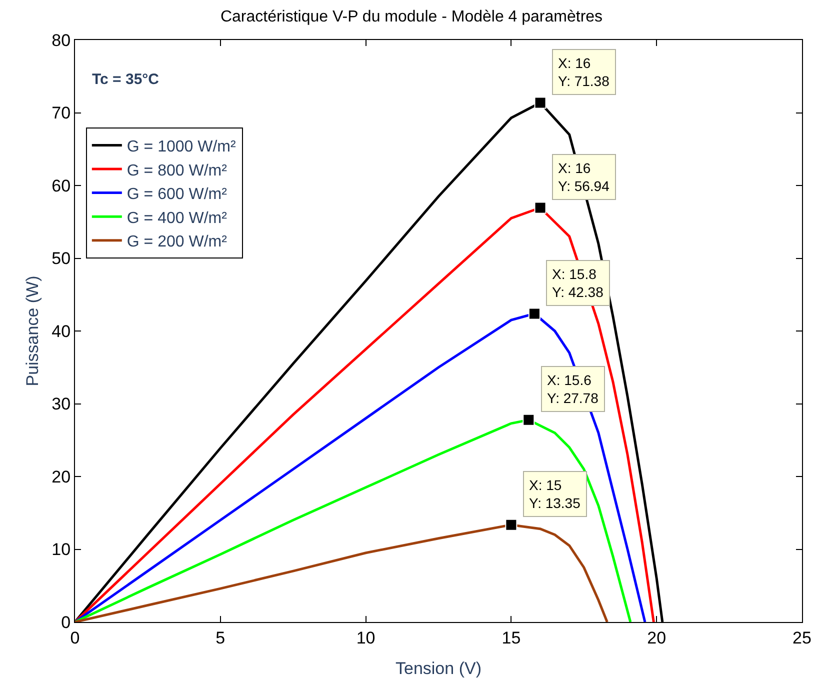 This screenshot has height=686, width=823. Describe the element at coordinates (584, 72) in the screenshot. I see `annotation: X: 16 Y: 71.38` at that location.